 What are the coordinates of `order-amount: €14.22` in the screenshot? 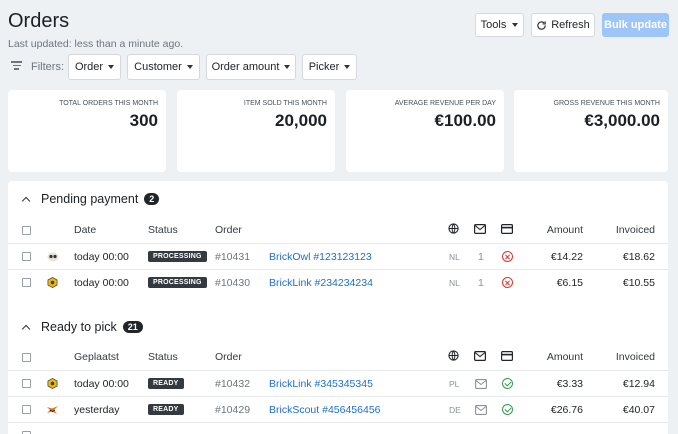 It's located at (566, 256).